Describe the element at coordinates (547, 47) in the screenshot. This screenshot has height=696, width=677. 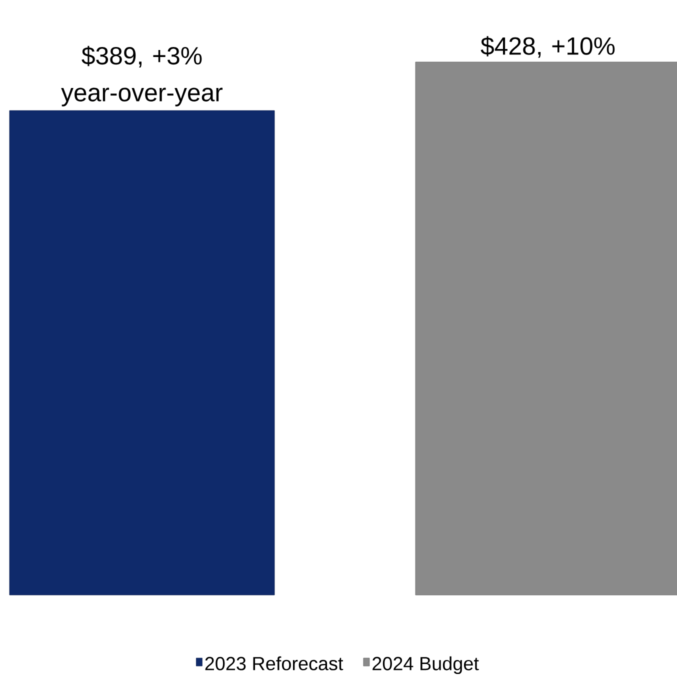
I see `data-label: $428, +10%` at that location.